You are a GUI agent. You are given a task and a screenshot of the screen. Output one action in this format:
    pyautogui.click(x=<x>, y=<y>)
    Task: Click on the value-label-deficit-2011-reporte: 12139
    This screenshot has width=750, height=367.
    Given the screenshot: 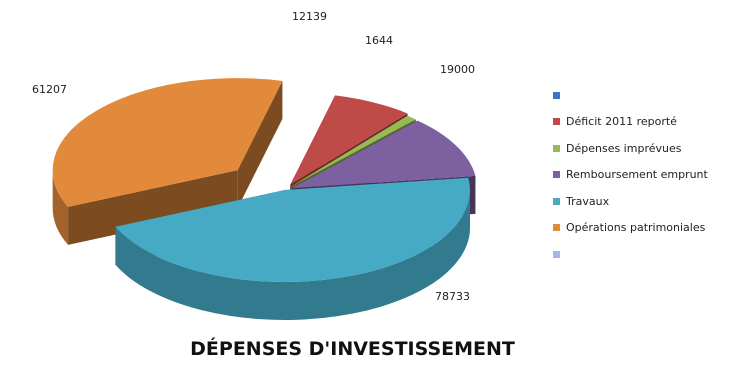 What is the action you would take?
    pyautogui.click(x=309, y=16)
    